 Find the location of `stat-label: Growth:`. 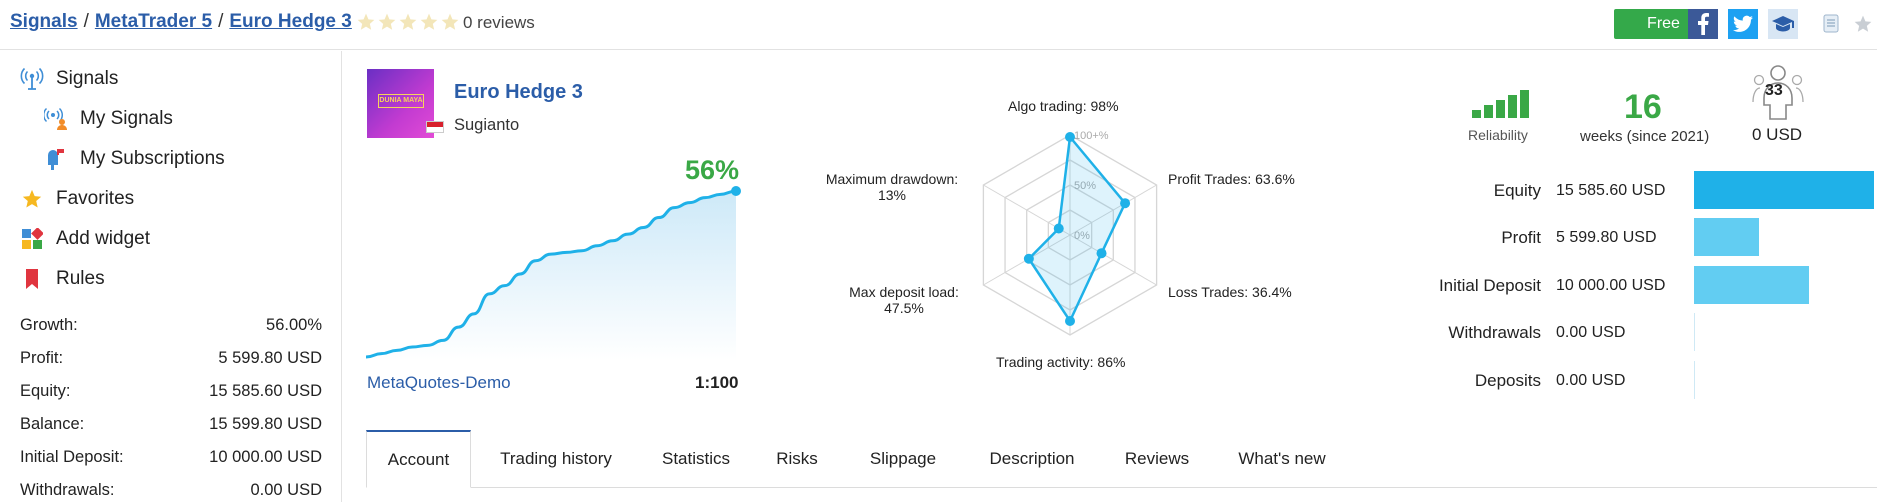

stat-label: Growth: is located at coordinates (49, 325).